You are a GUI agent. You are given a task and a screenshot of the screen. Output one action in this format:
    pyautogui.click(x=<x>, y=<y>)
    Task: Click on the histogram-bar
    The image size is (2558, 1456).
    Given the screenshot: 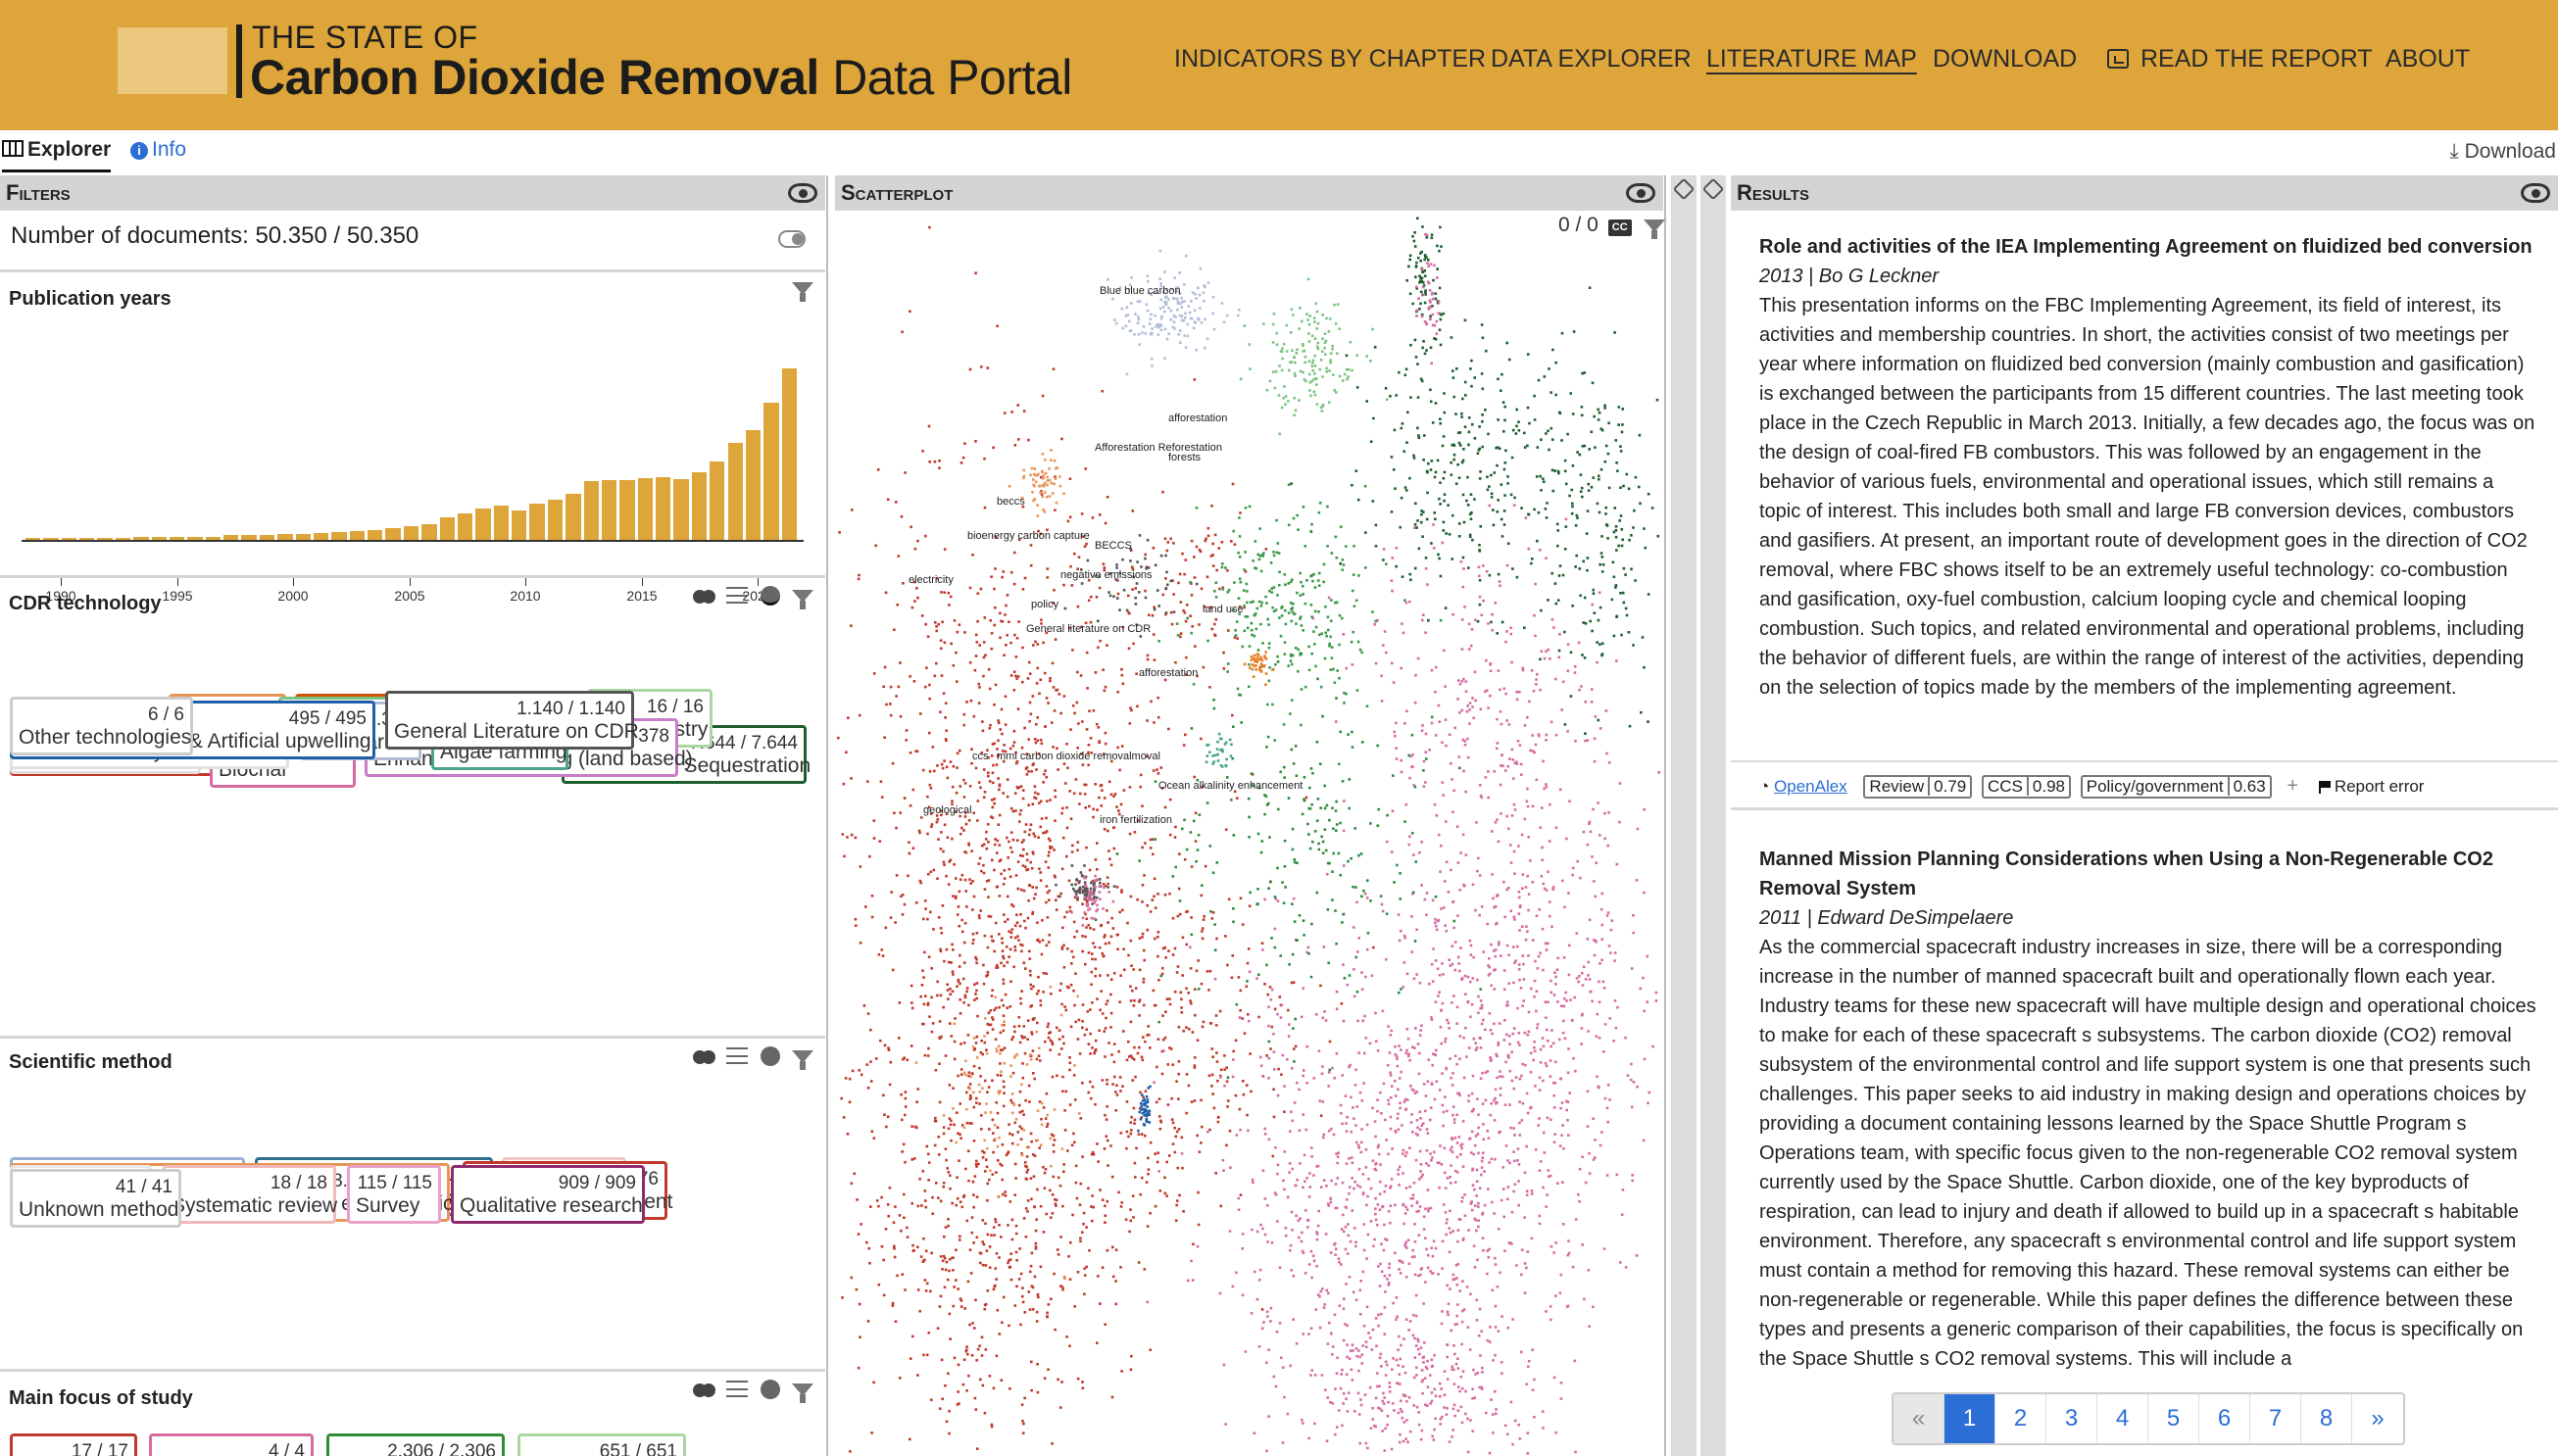 What is the action you would take?
    pyautogui.click(x=33, y=538)
    